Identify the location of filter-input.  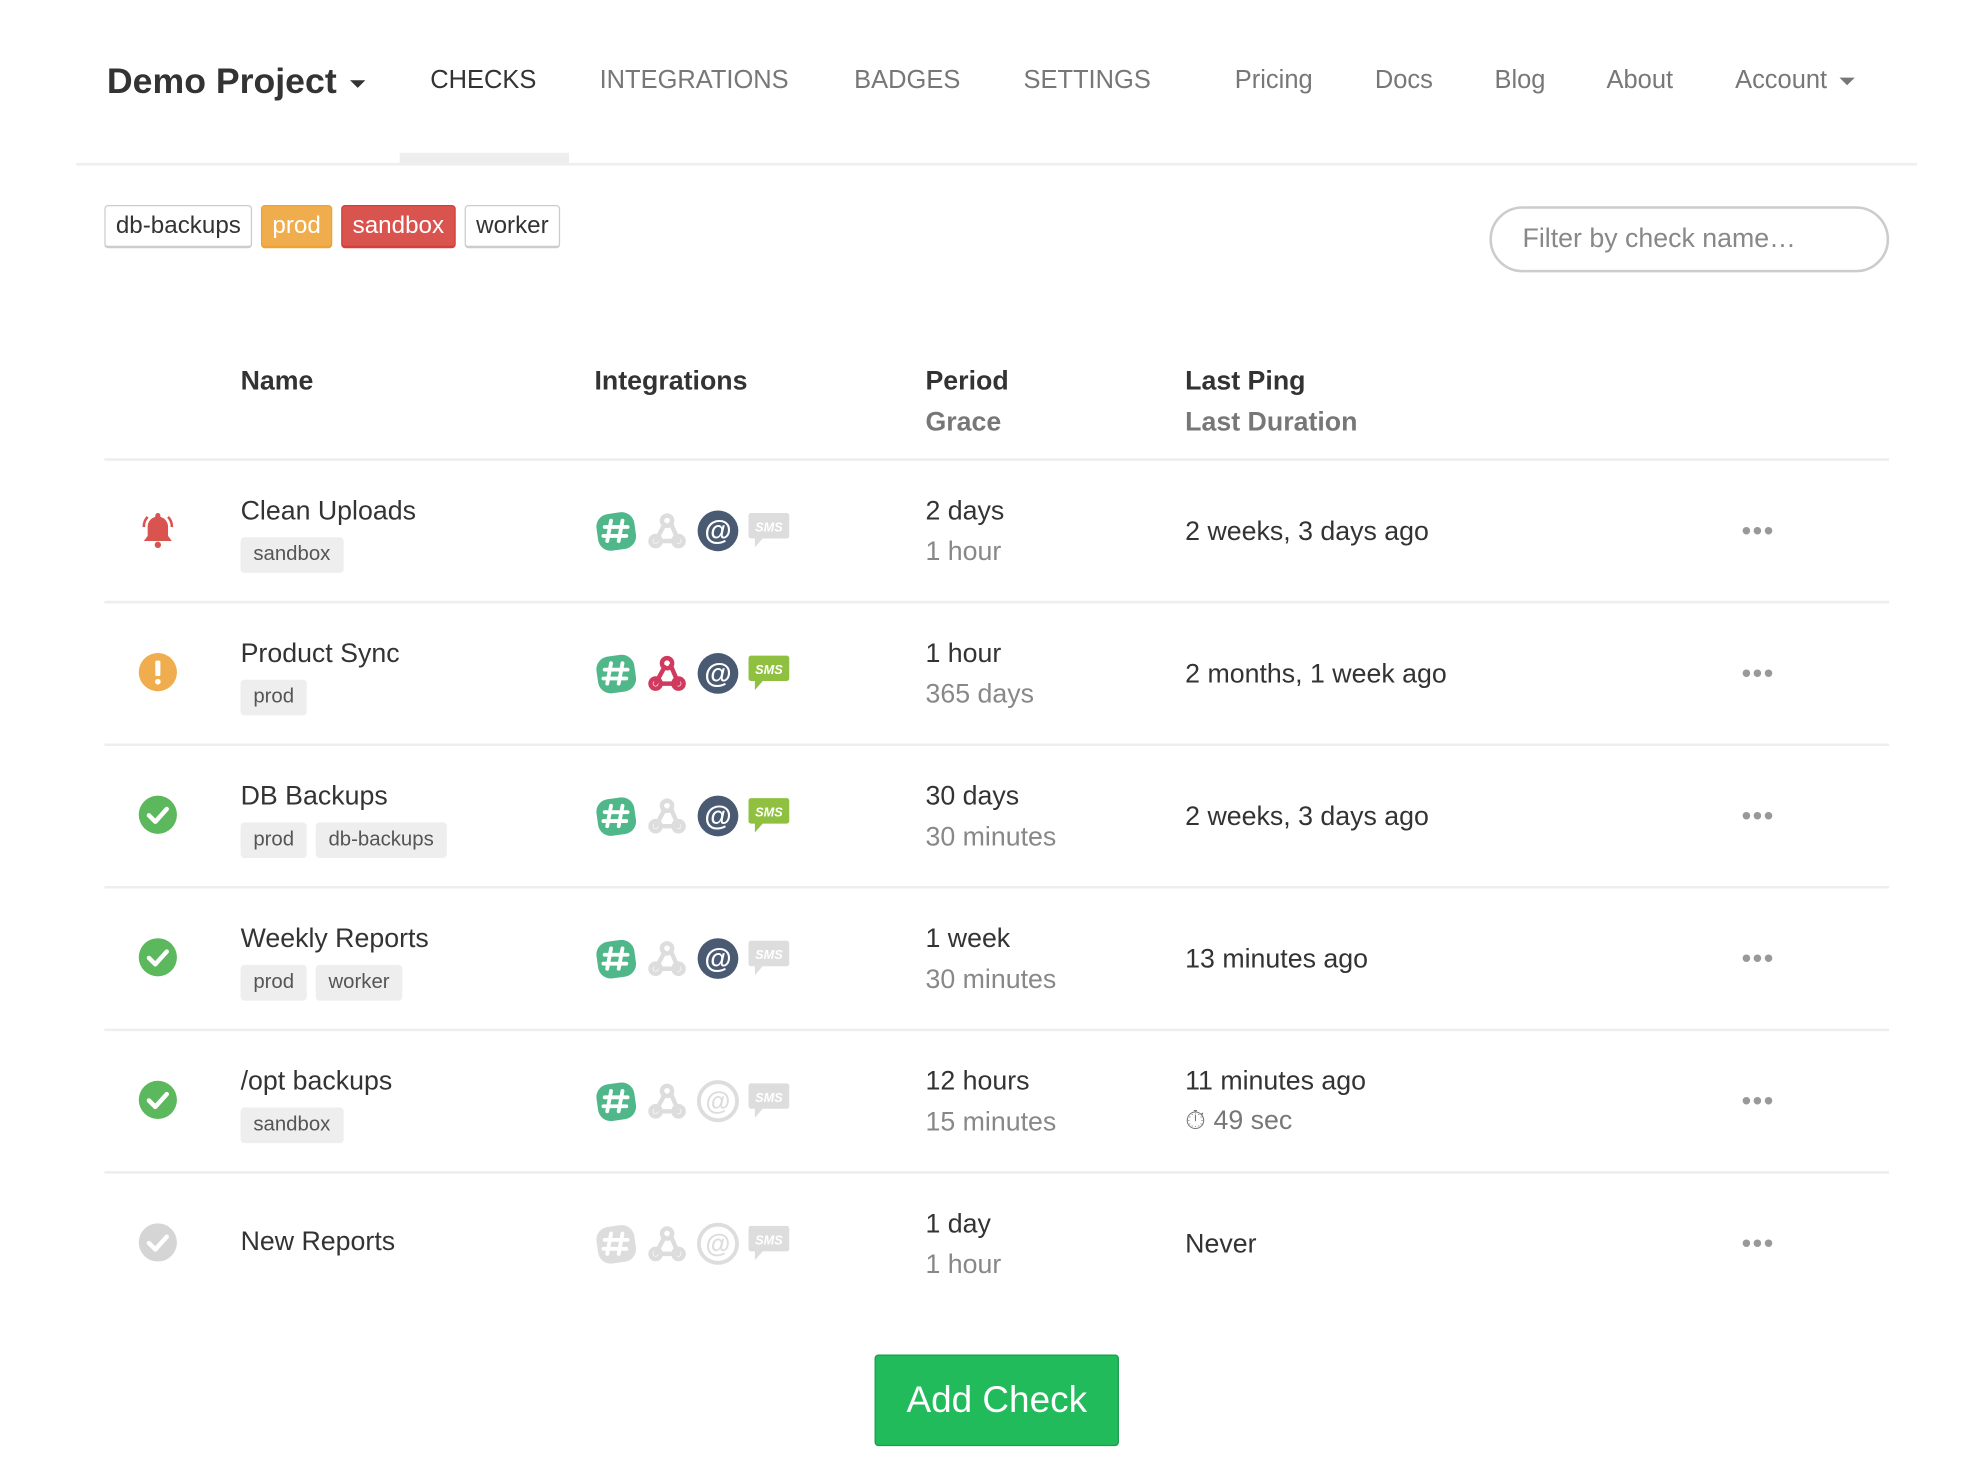
(1689, 239).